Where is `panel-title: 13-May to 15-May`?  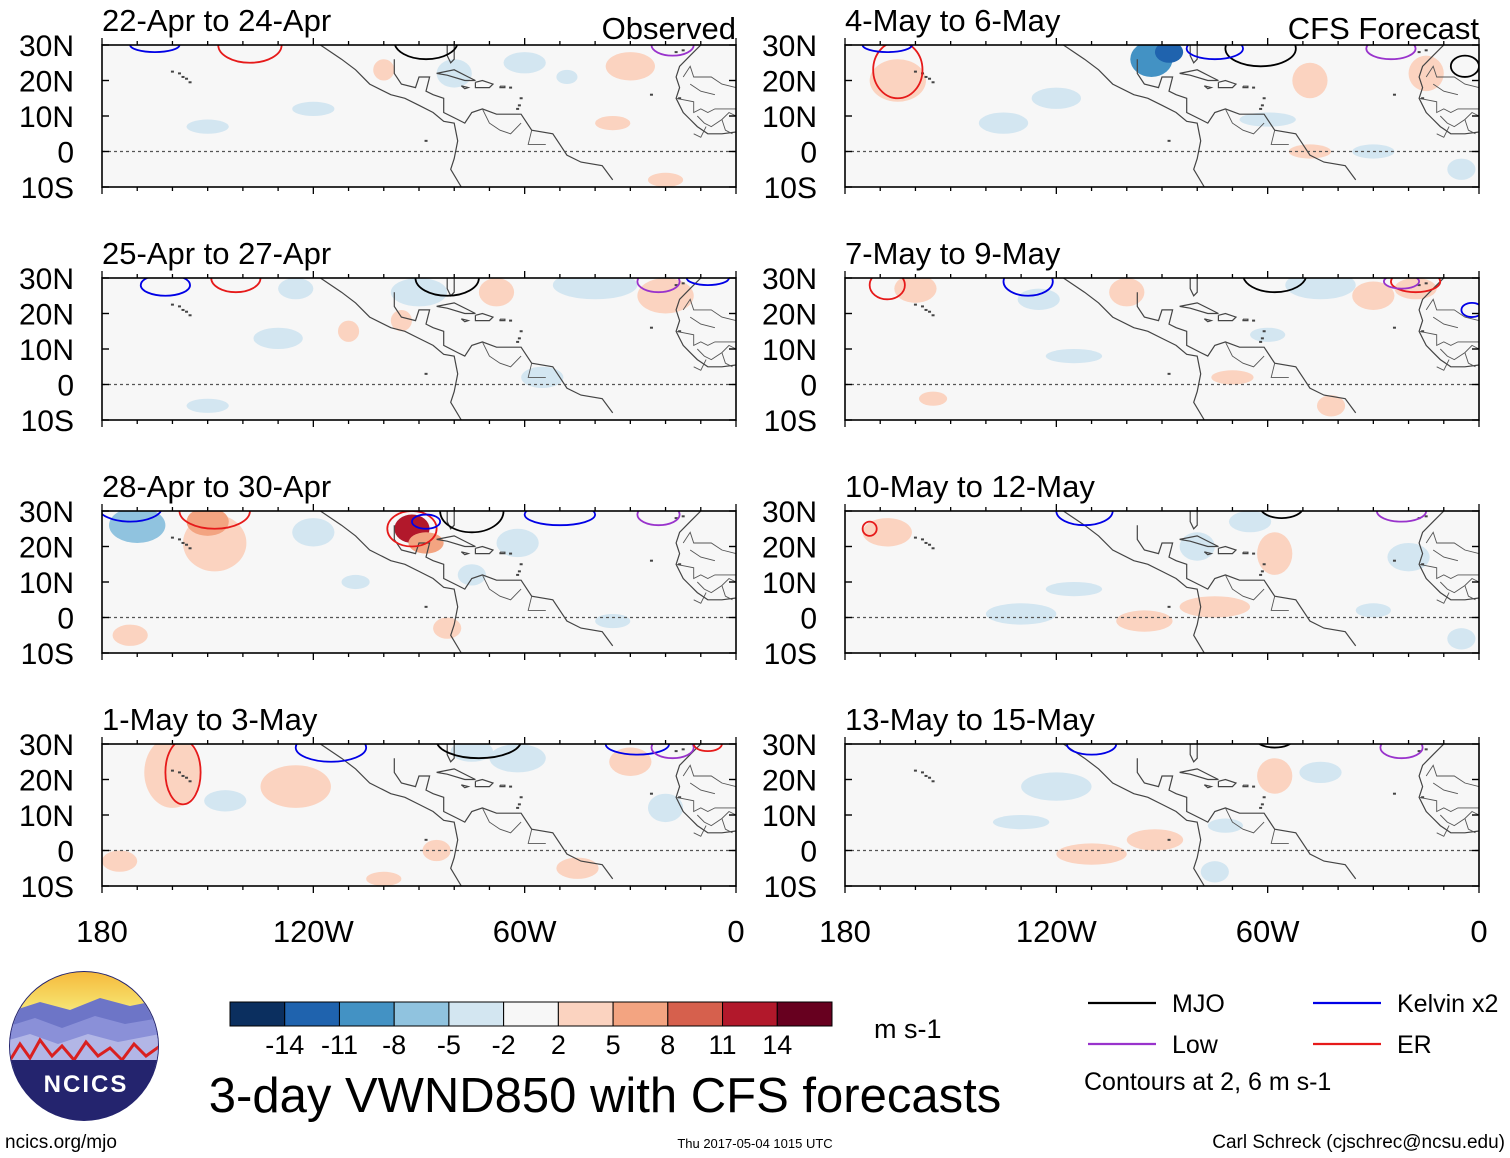 panel-title: 13-May to 15-May is located at coordinates (970, 719).